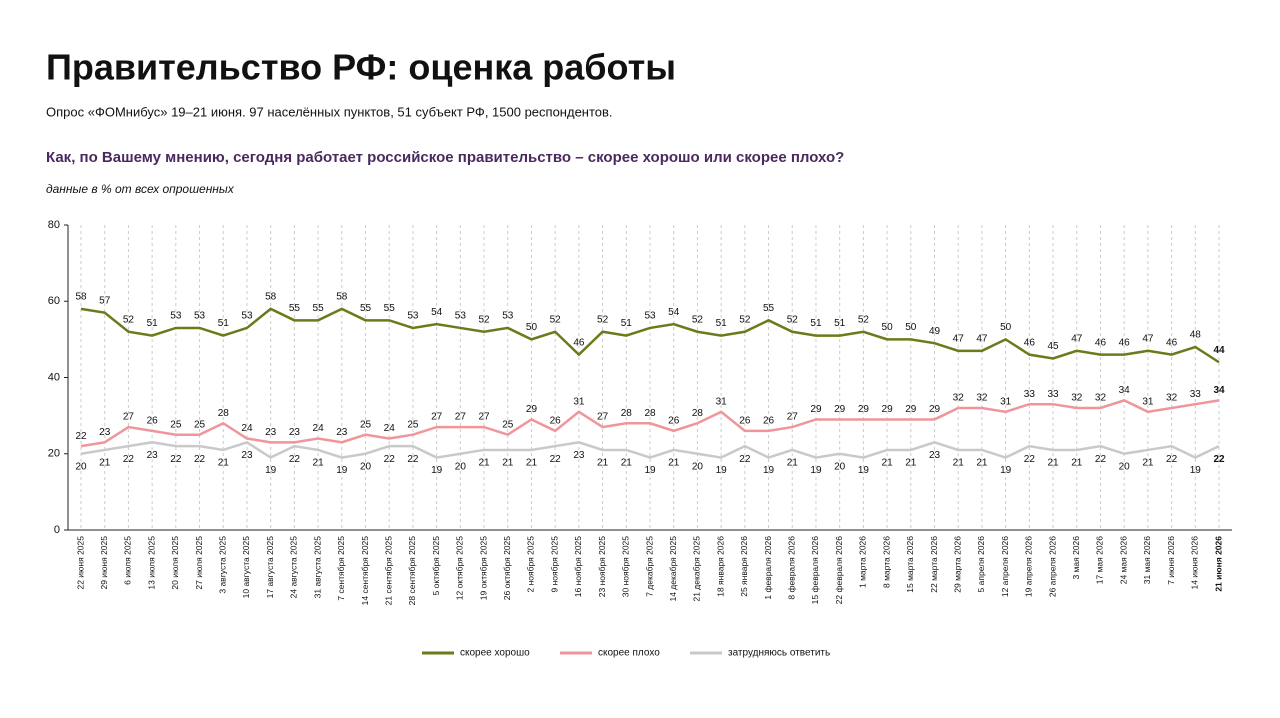  What do you see at coordinates (1029, 566) in the screenshot?
I see `x-tick-label: 19 апреля 2026` at bounding box center [1029, 566].